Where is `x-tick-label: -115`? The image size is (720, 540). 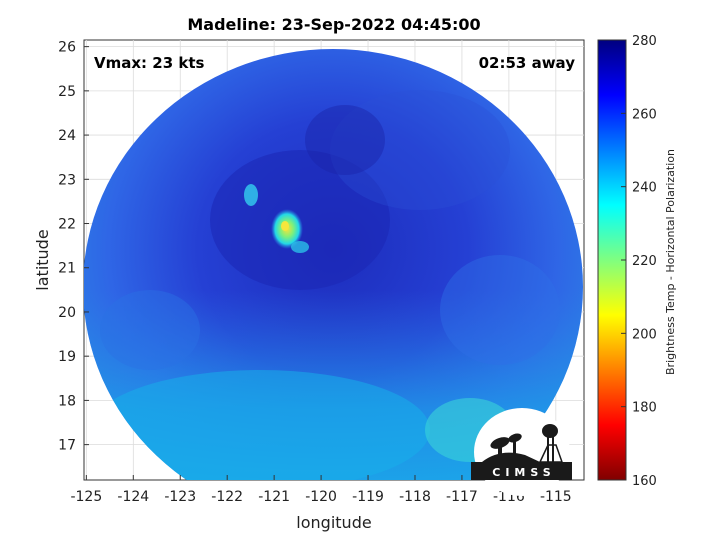 x-tick-label: -115 is located at coordinates (556, 497).